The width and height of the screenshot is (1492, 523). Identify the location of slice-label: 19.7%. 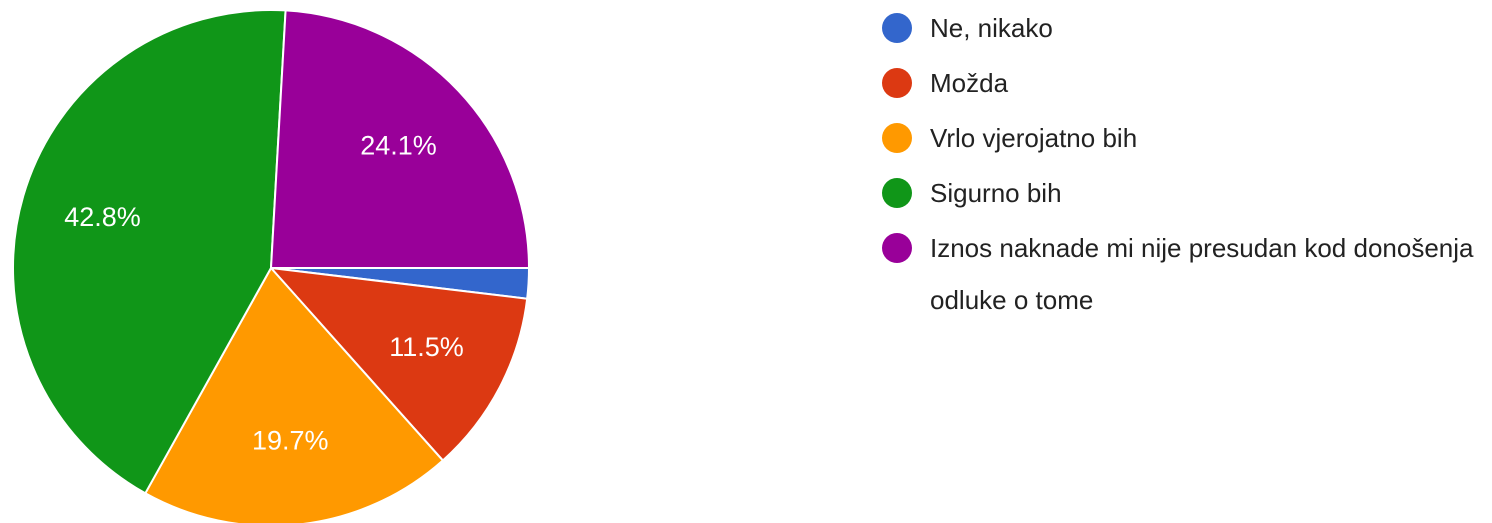
(290, 441).